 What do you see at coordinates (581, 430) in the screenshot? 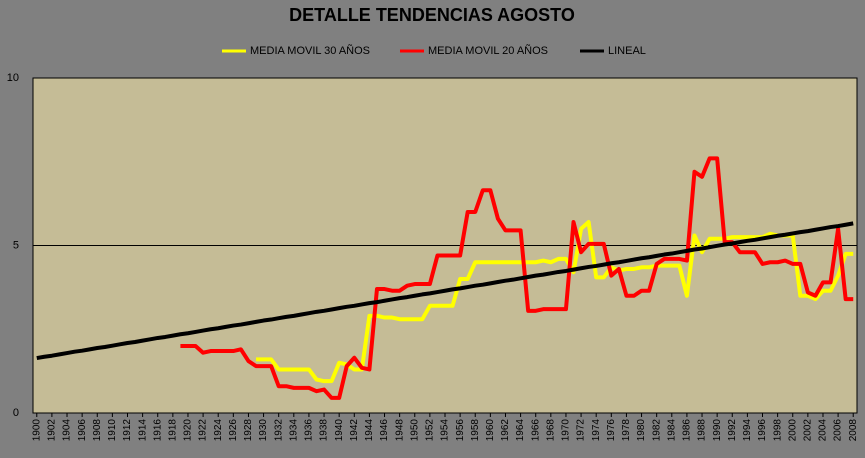
I see `x-tick-label: 1972` at bounding box center [581, 430].